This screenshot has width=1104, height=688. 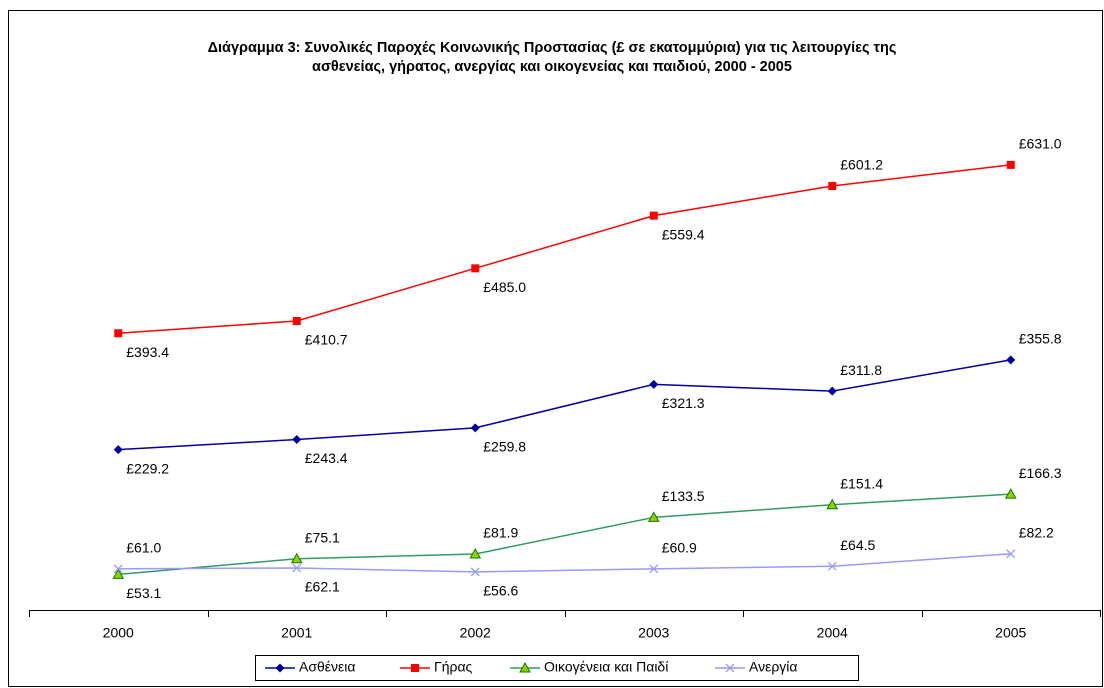 What do you see at coordinates (143, 547) in the screenshot?
I see `data-label: £61.0` at bounding box center [143, 547].